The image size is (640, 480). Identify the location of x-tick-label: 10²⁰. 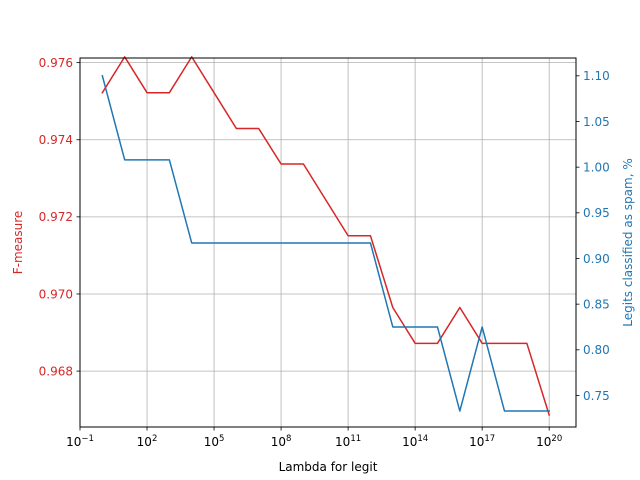
(549, 441).